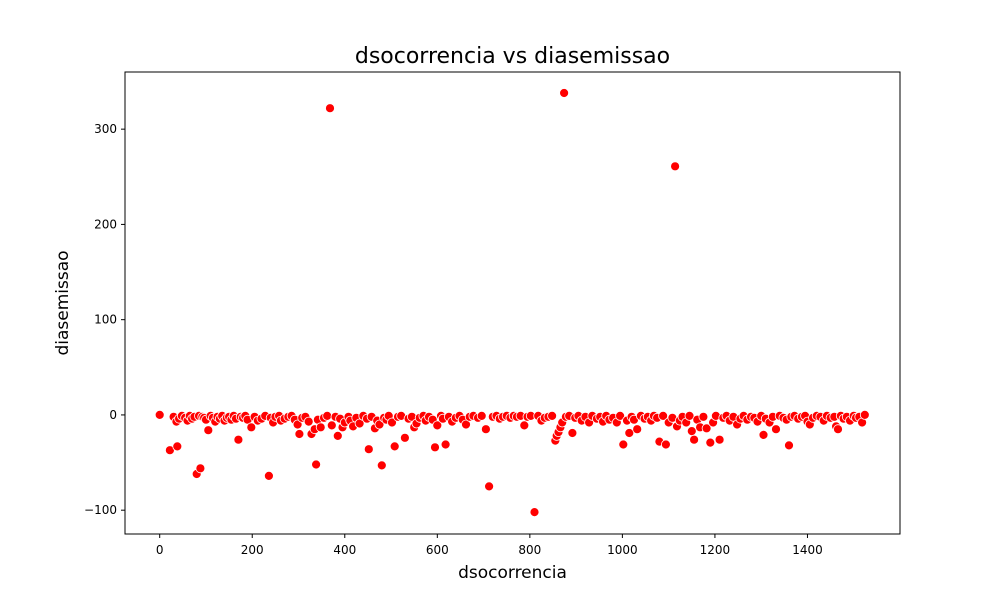 The image size is (1000, 600). Describe the element at coordinates (160, 550) in the screenshot. I see `x-tick-label: 0` at that location.